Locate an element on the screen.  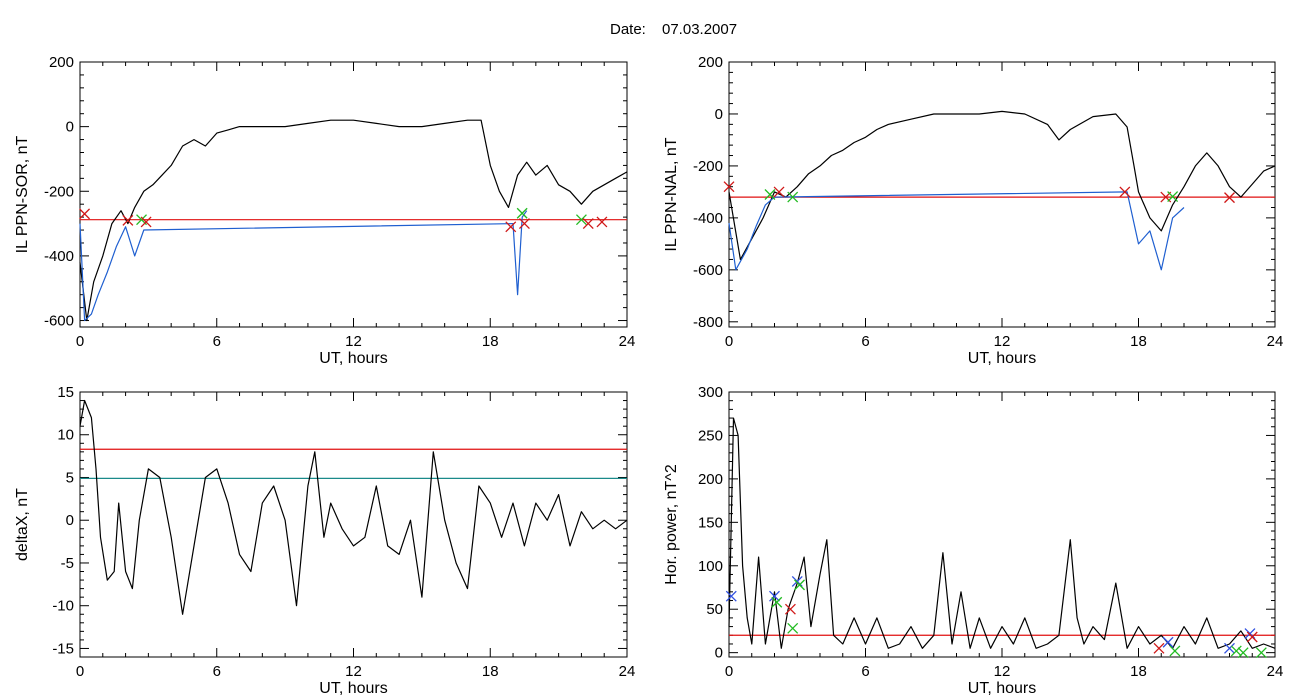
y-tick-label: 300 is located at coordinates (710, 392).